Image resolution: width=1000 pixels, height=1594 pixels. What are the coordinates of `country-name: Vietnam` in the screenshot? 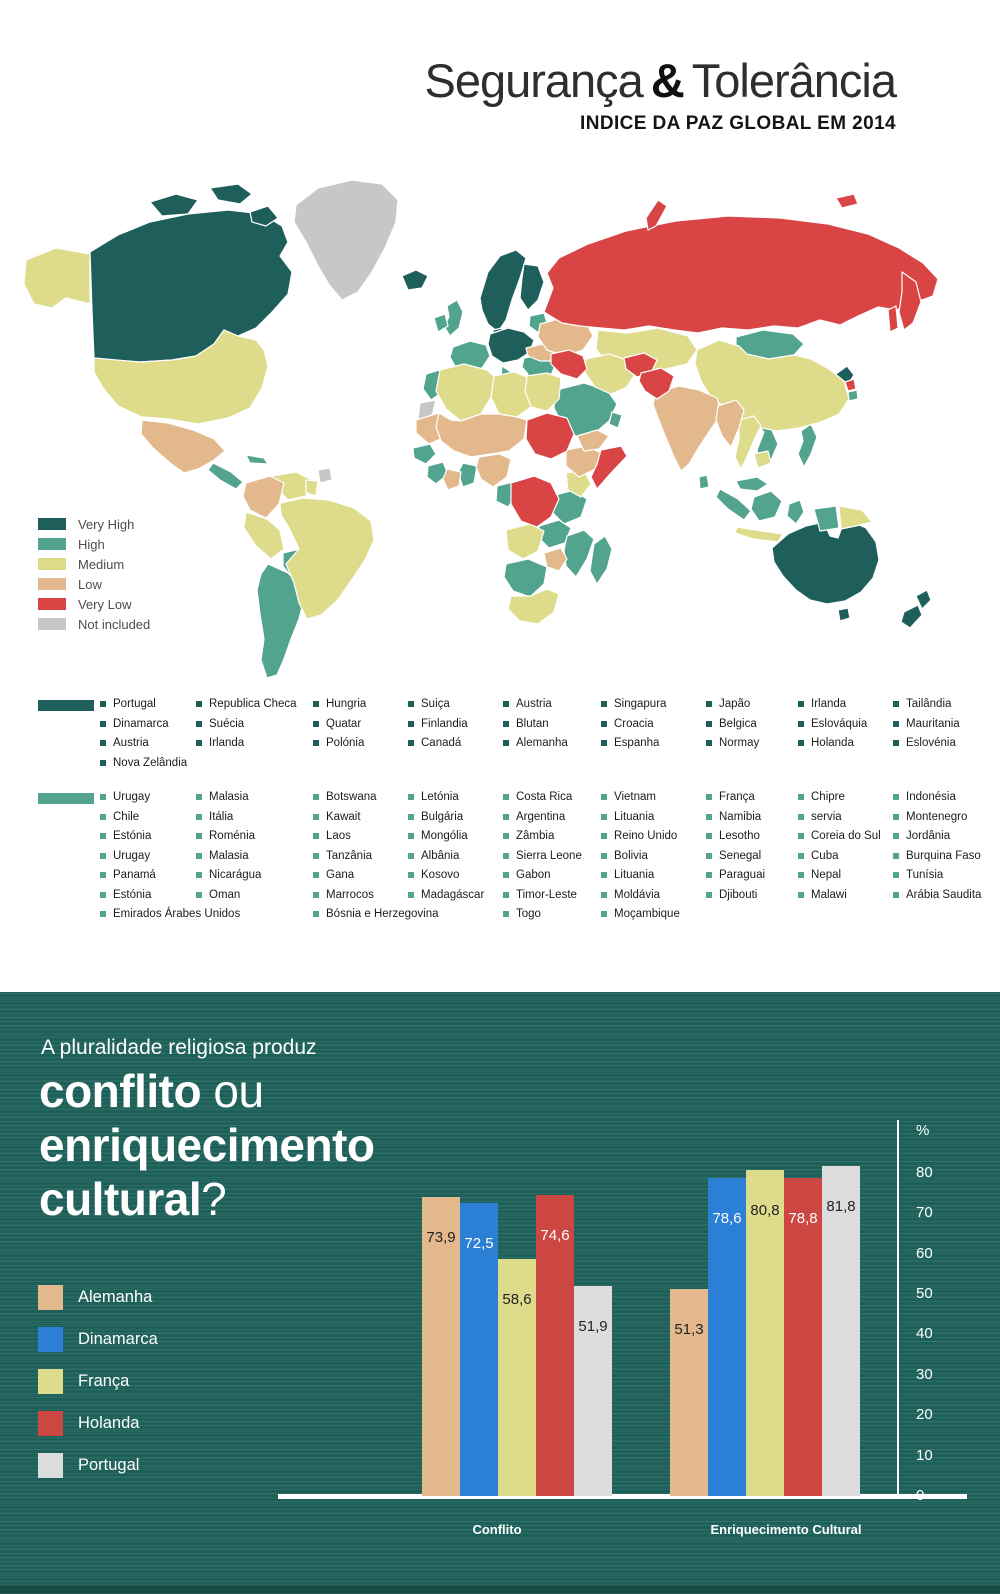 It's located at (635, 797).